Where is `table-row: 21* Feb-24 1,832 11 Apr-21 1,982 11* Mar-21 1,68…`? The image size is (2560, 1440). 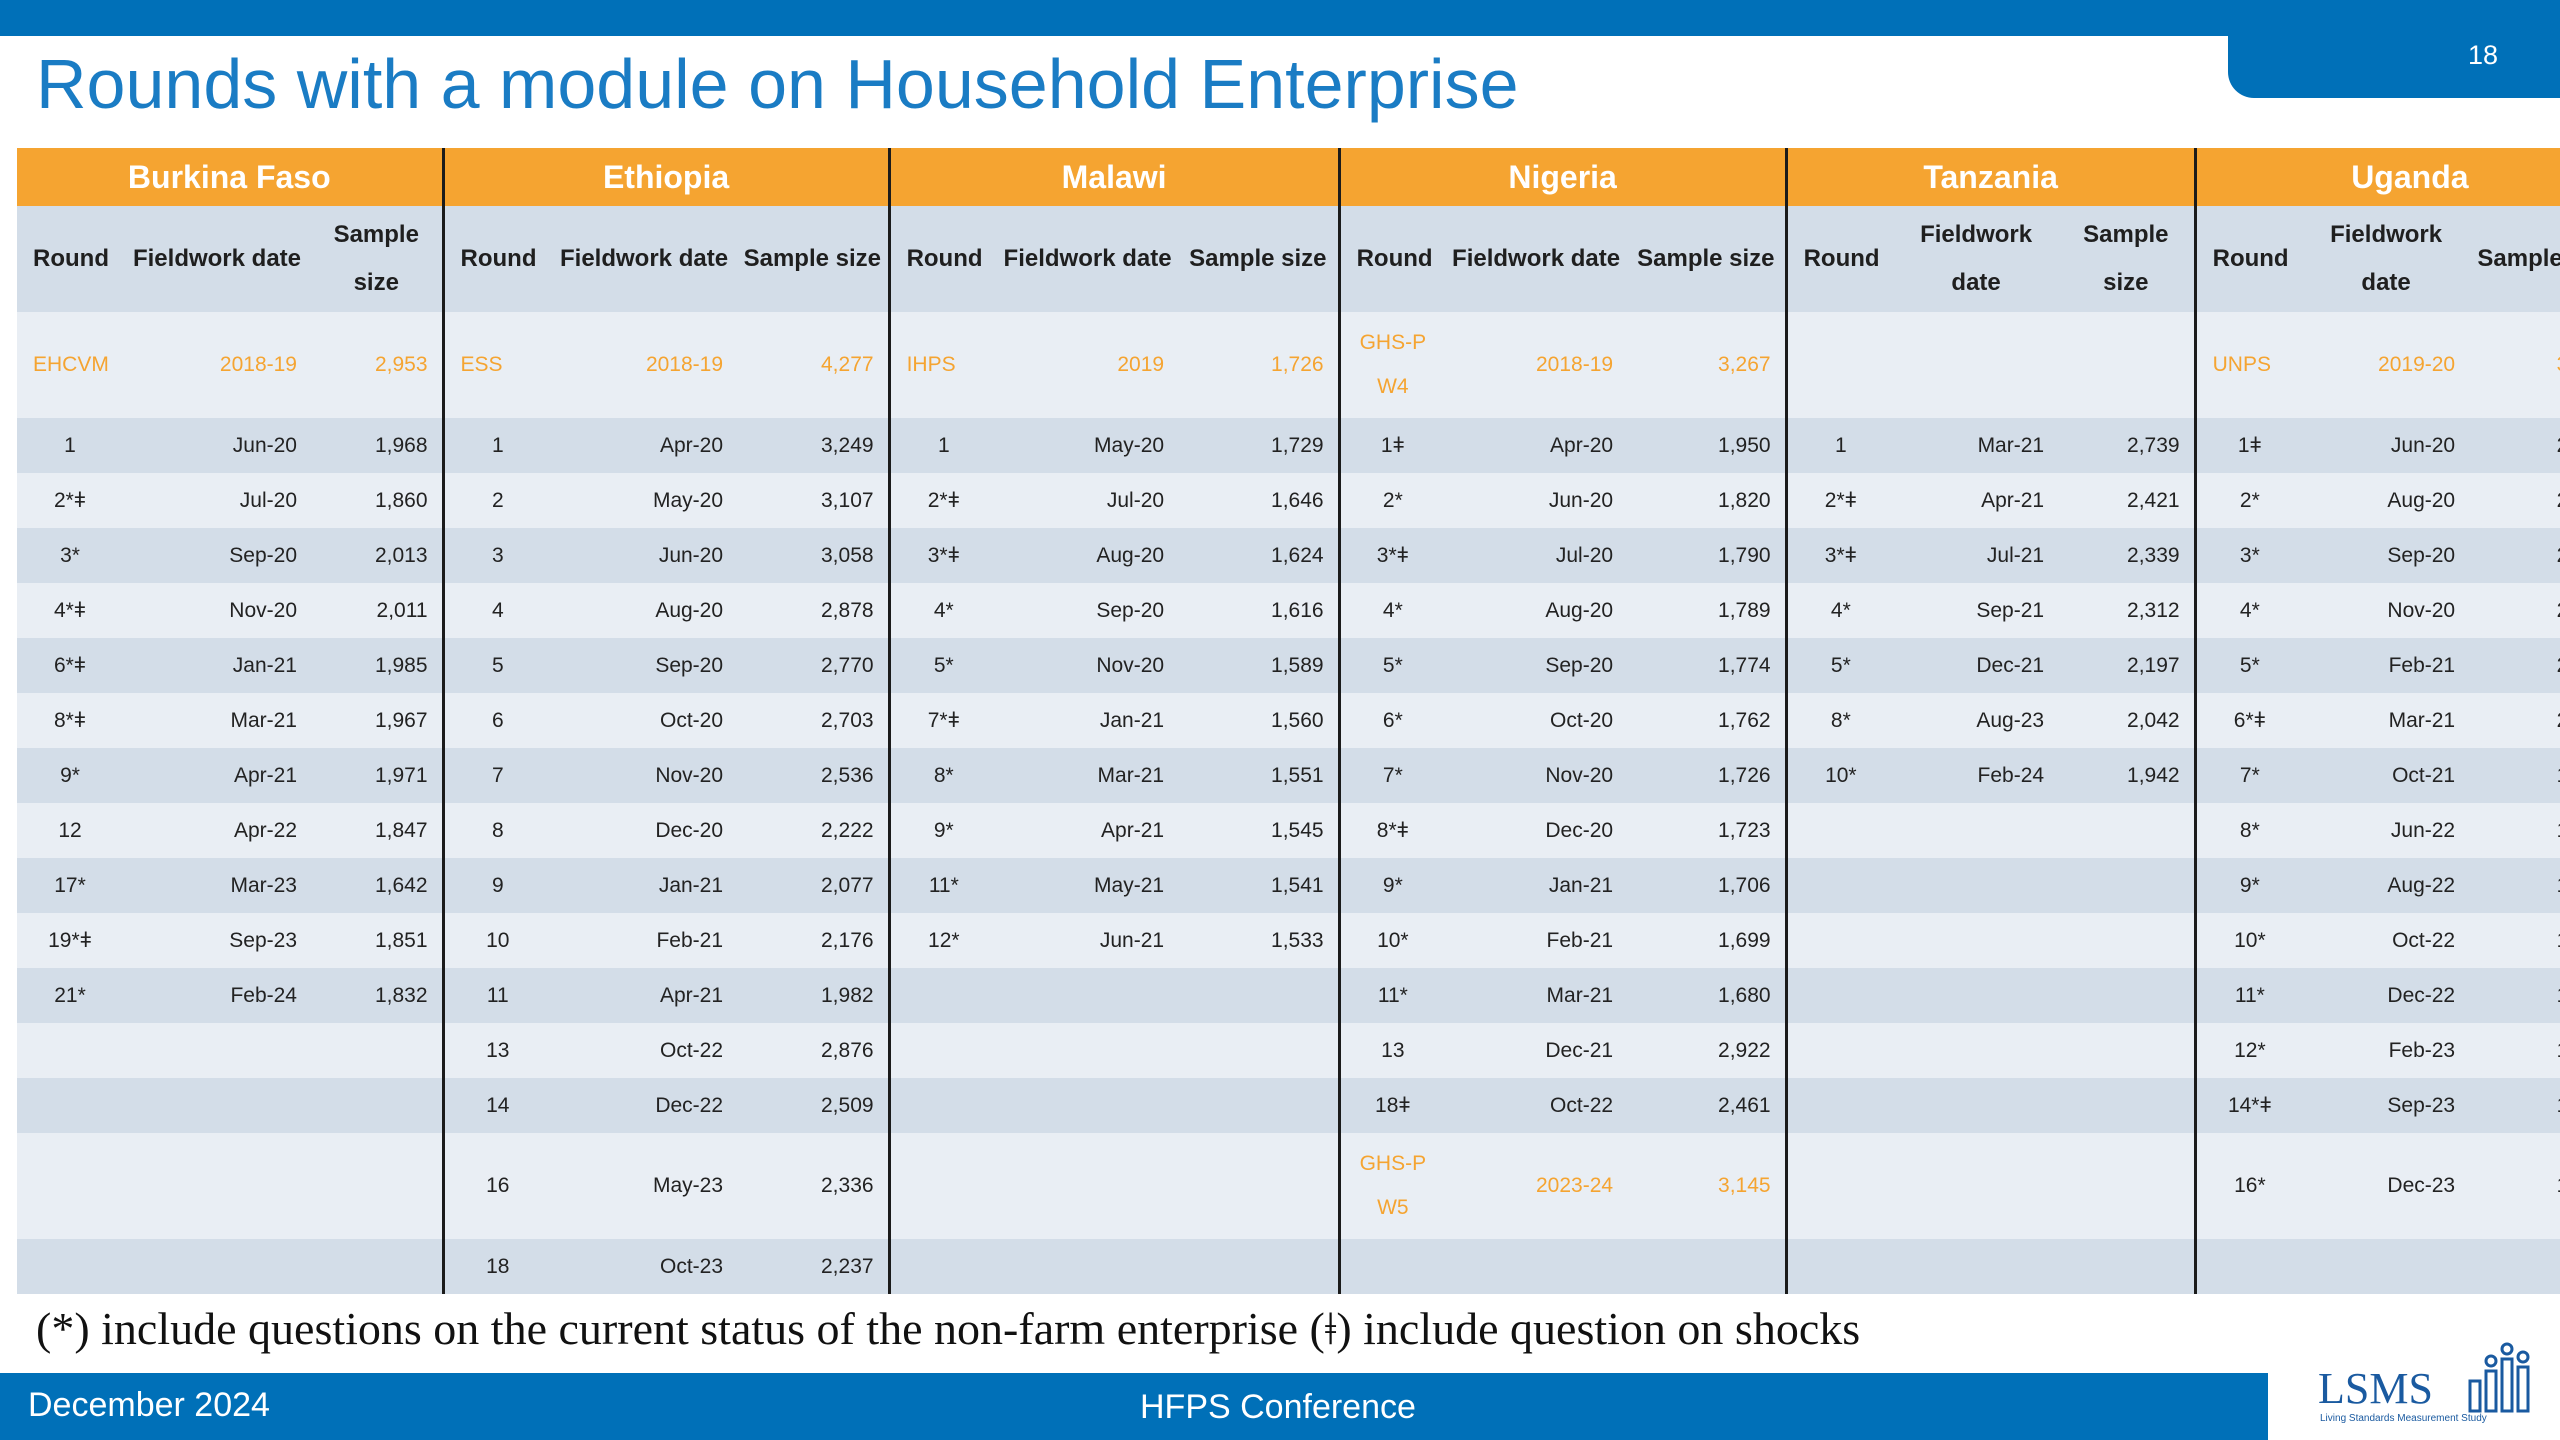 table-row: 21* Feb-24 1,832 11 Apr-21 1,982 11* Mar-21 1,68… is located at coordinates (1288, 995).